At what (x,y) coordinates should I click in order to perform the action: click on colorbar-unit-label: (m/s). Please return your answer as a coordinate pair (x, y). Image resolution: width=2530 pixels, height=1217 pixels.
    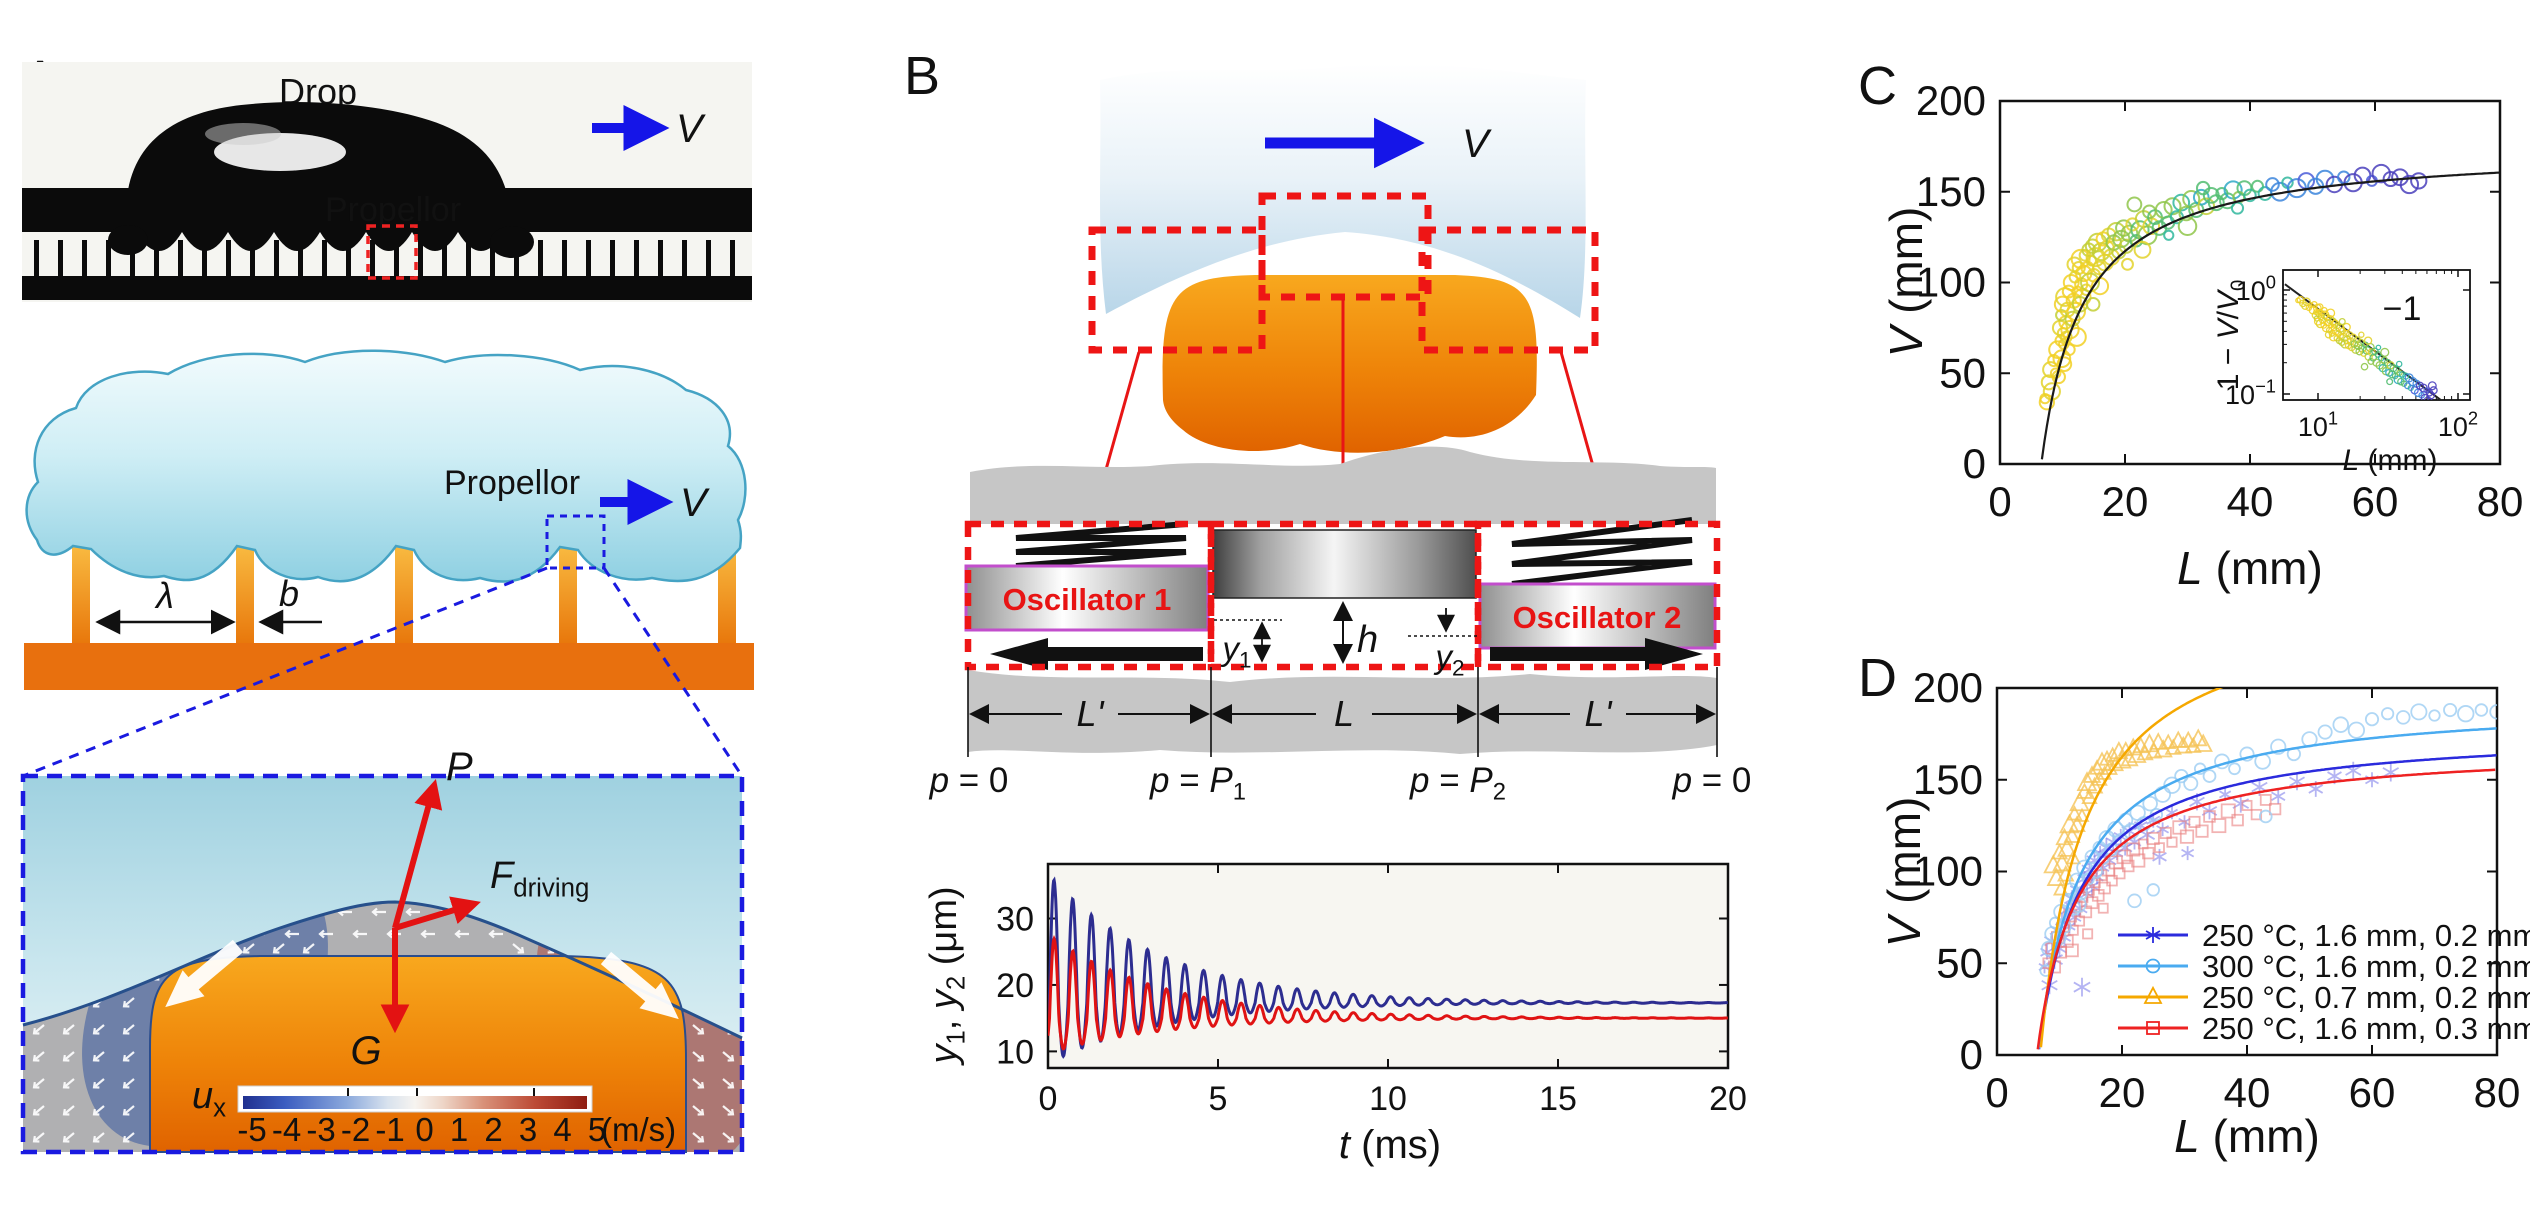
    Looking at the image, I should click on (638, 1129).